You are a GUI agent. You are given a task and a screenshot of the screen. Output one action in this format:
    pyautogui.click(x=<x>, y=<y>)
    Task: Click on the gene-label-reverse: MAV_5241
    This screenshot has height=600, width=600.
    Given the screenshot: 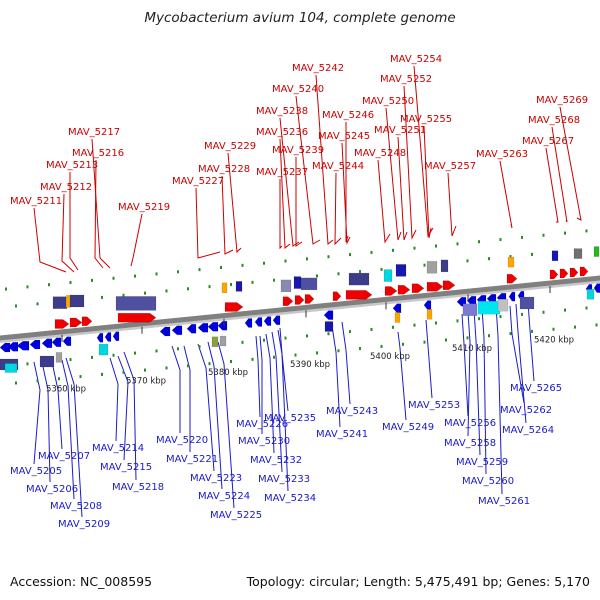 What is the action you would take?
    pyautogui.click(x=342, y=434)
    